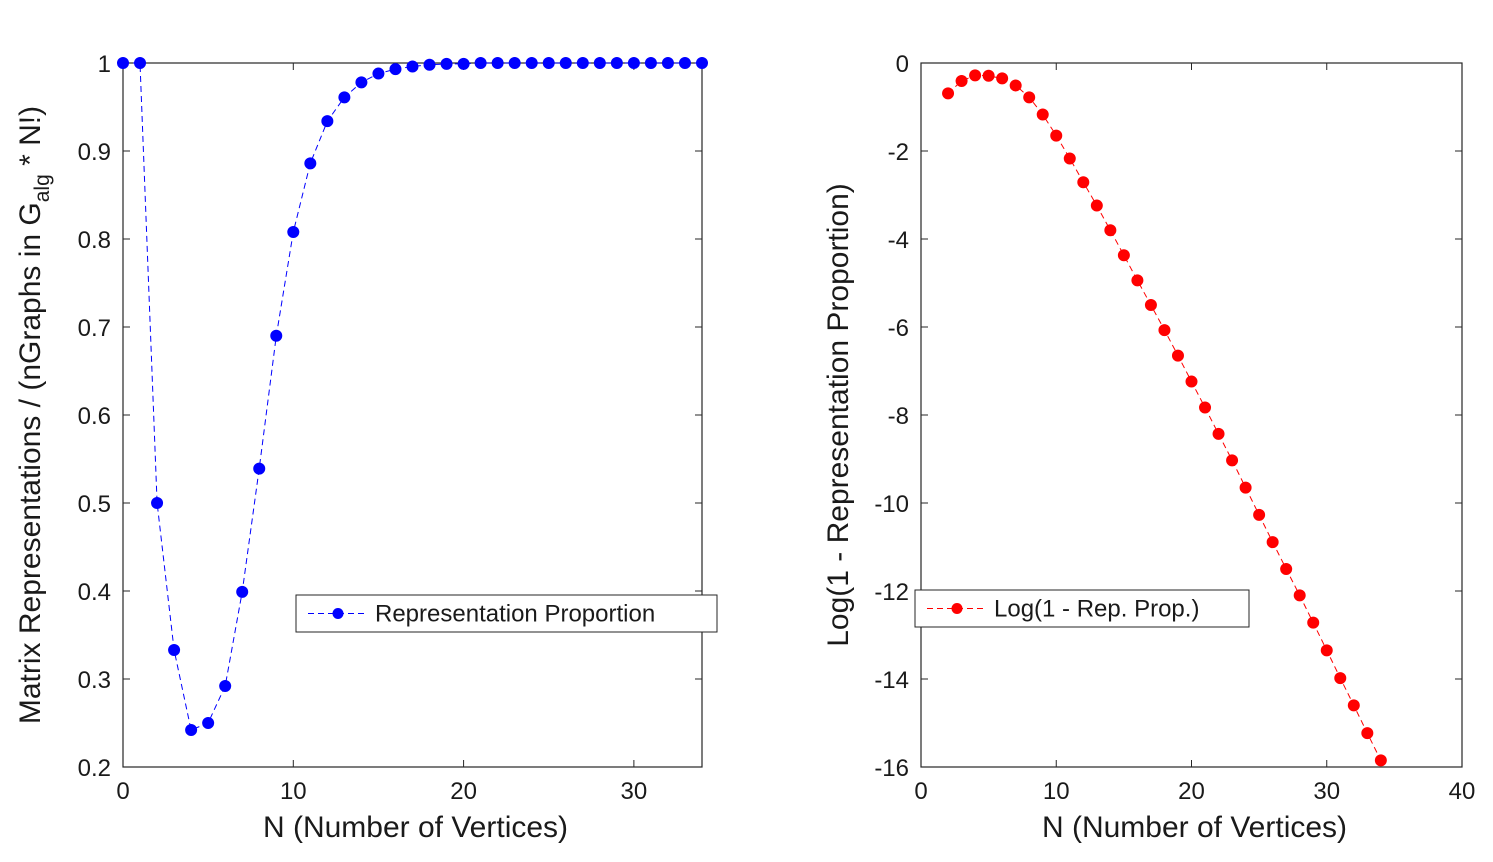  Describe the element at coordinates (898, 328) in the screenshot. I see `y-tick-label: -6` at that location.